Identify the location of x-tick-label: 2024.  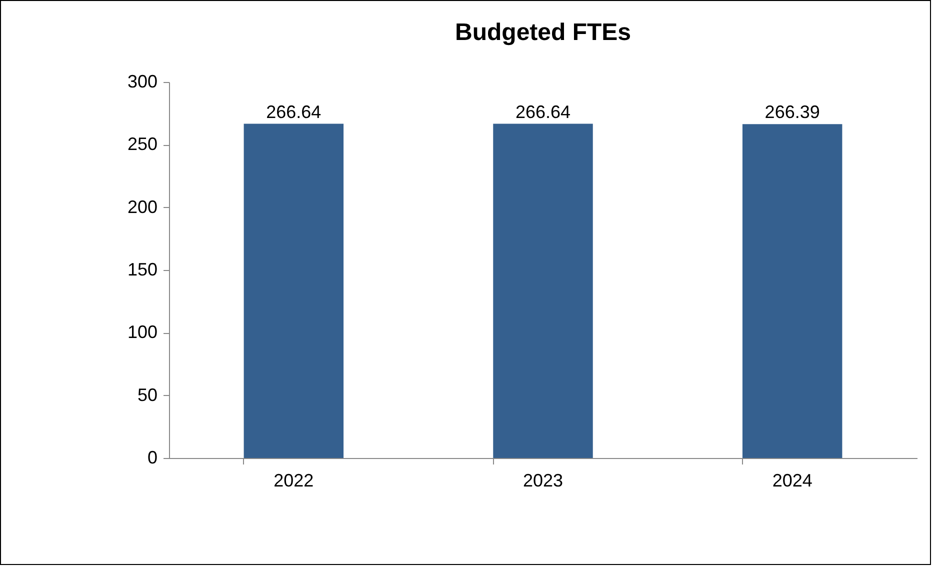
(792, 480).